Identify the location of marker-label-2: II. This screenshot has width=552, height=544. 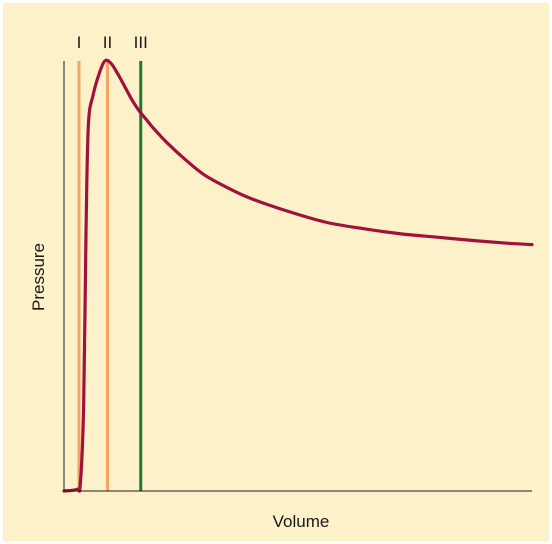
(107, 42).